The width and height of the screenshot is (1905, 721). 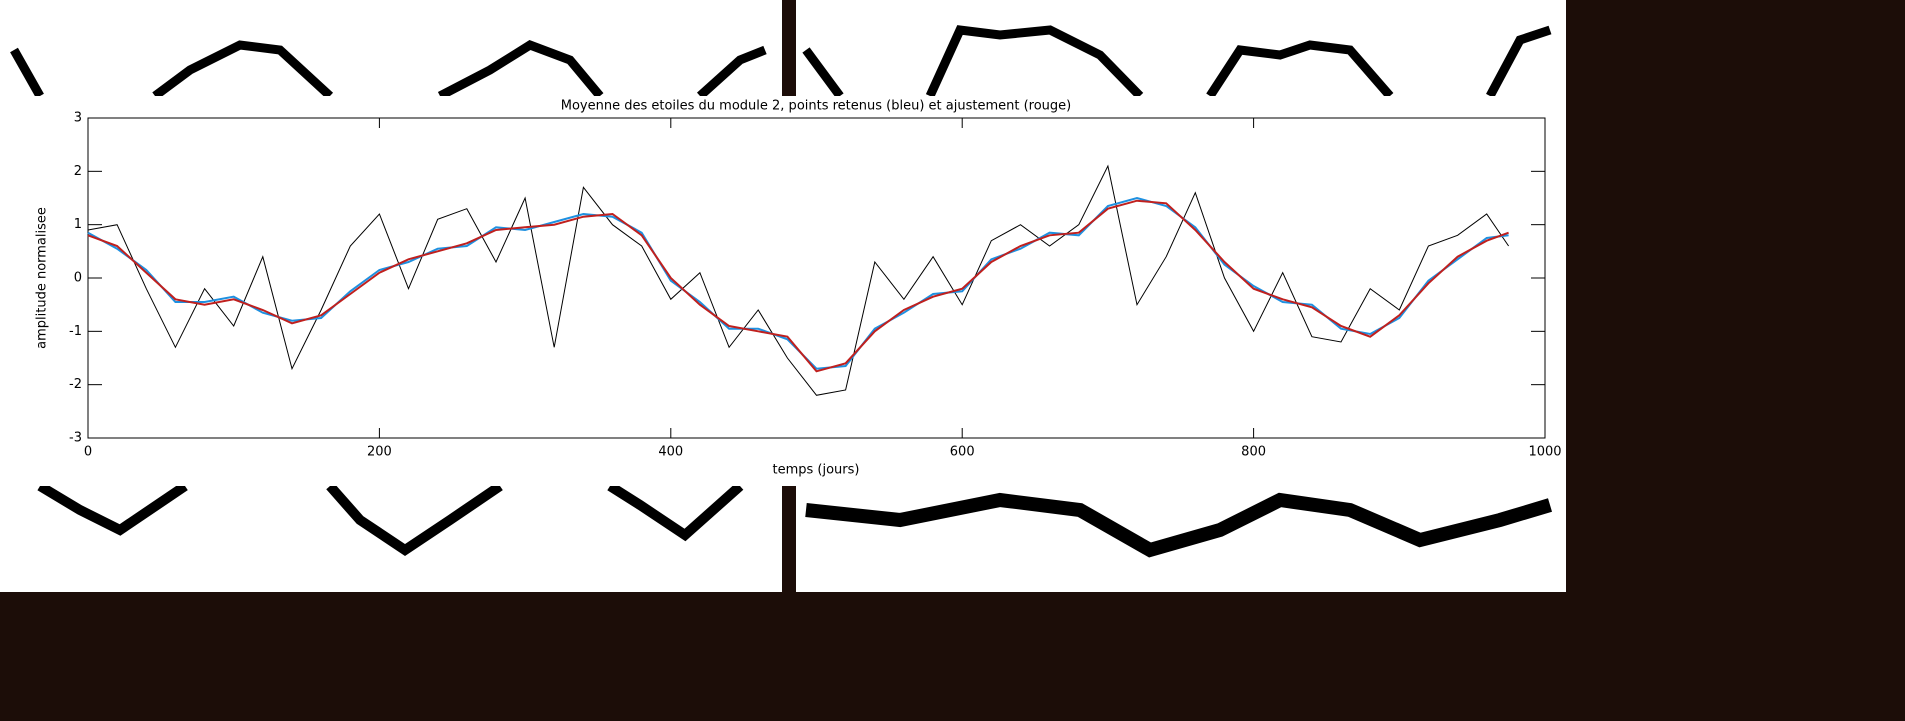 I want to click on x-tick-label: 800, so click(x=1253, y=452).